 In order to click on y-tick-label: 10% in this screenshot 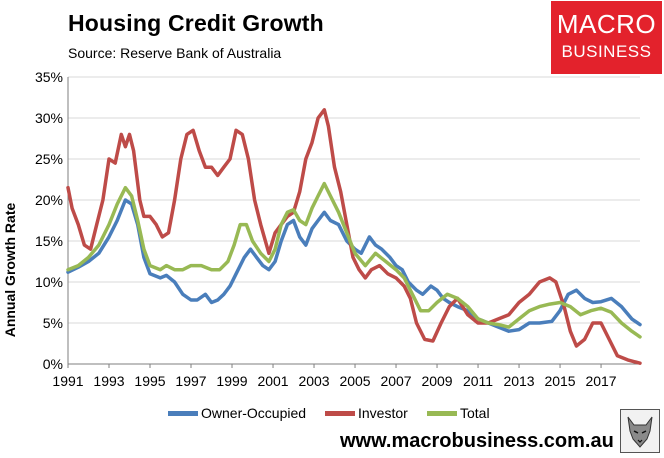, I will do `click(49, 282)`.